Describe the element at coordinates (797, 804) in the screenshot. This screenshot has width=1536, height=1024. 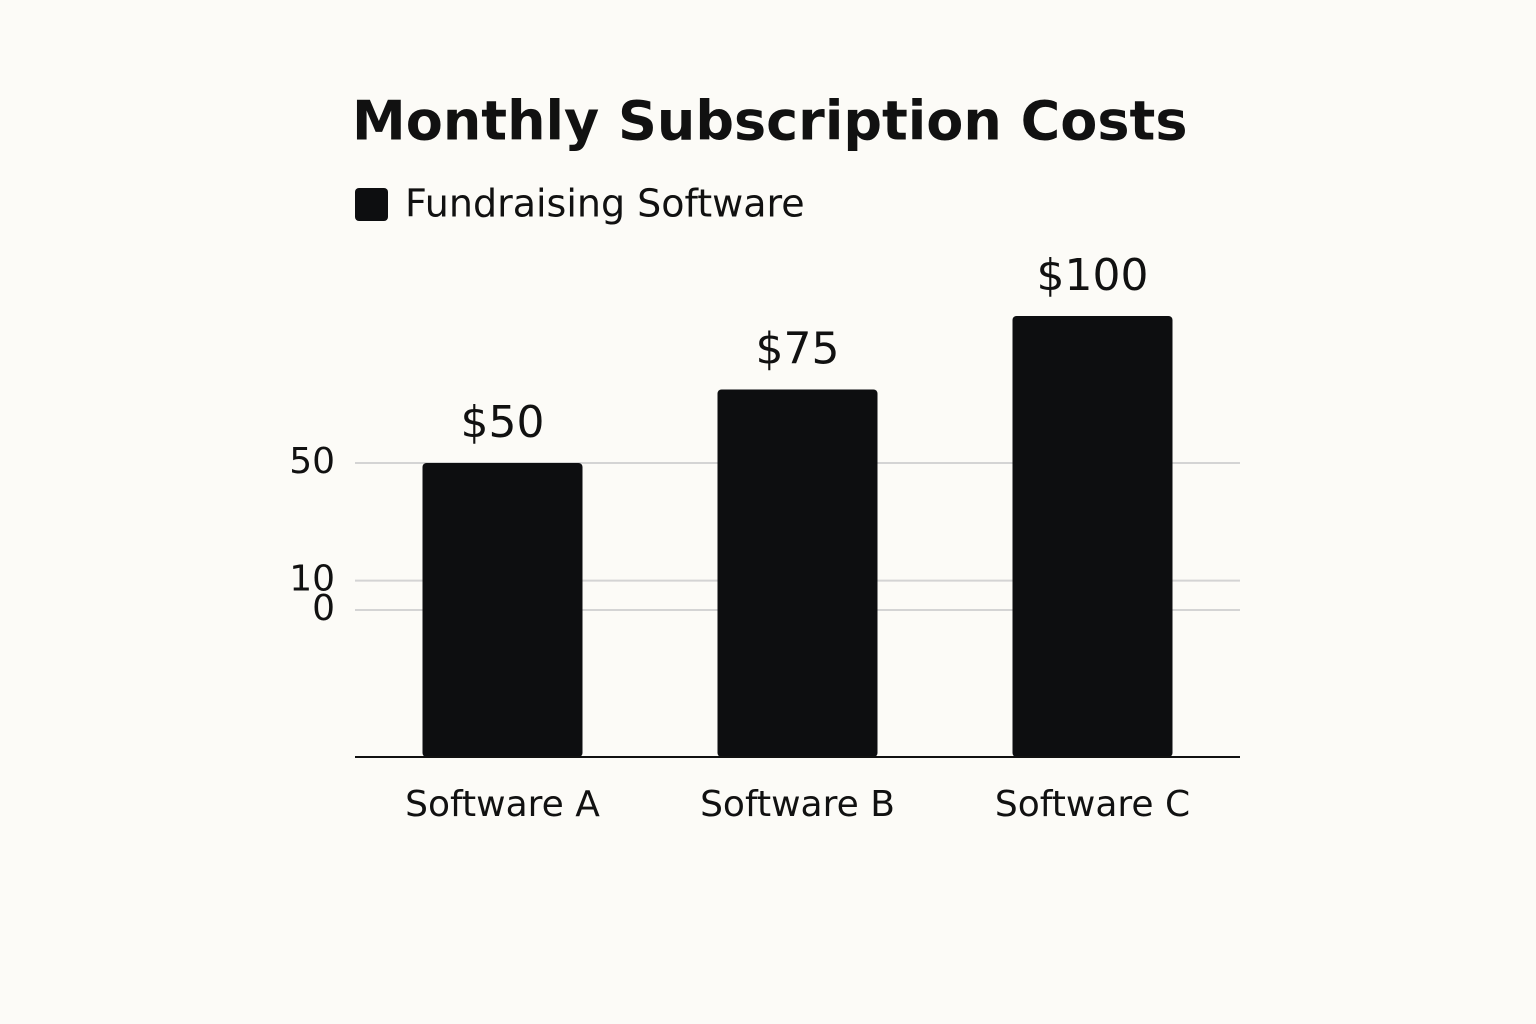
I see `x-tick-label: Software B` at that location.